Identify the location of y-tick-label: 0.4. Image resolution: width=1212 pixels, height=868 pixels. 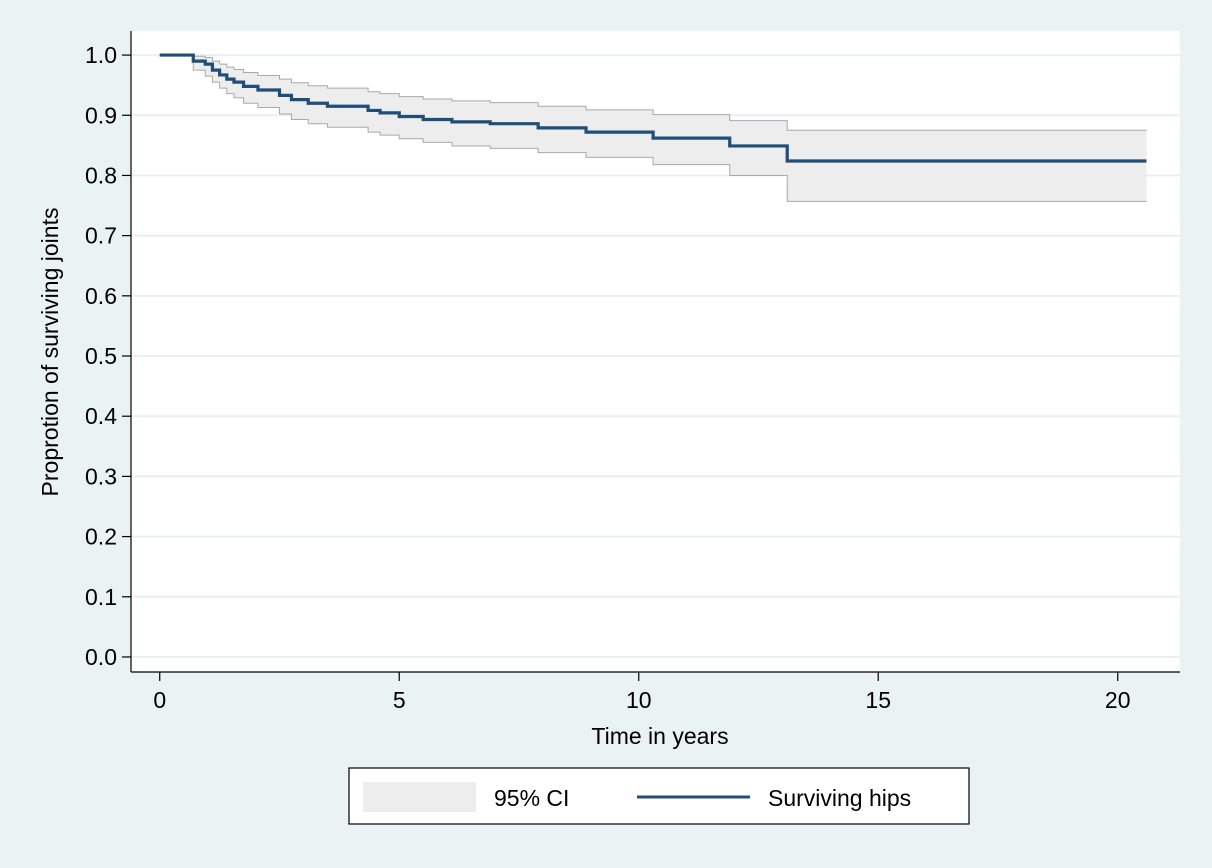
(101, 416).